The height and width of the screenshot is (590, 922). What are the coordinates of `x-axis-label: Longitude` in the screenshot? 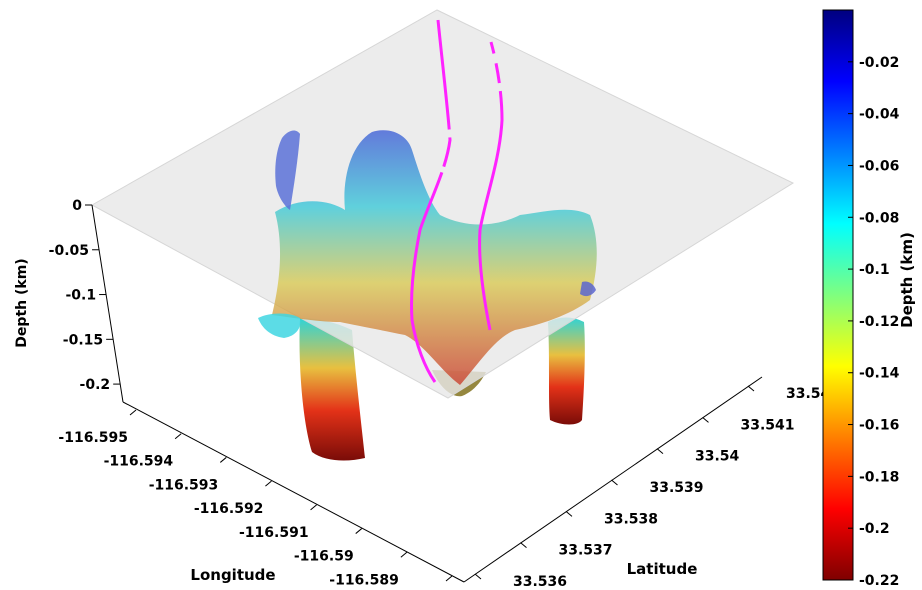 It's located at (232, 575).